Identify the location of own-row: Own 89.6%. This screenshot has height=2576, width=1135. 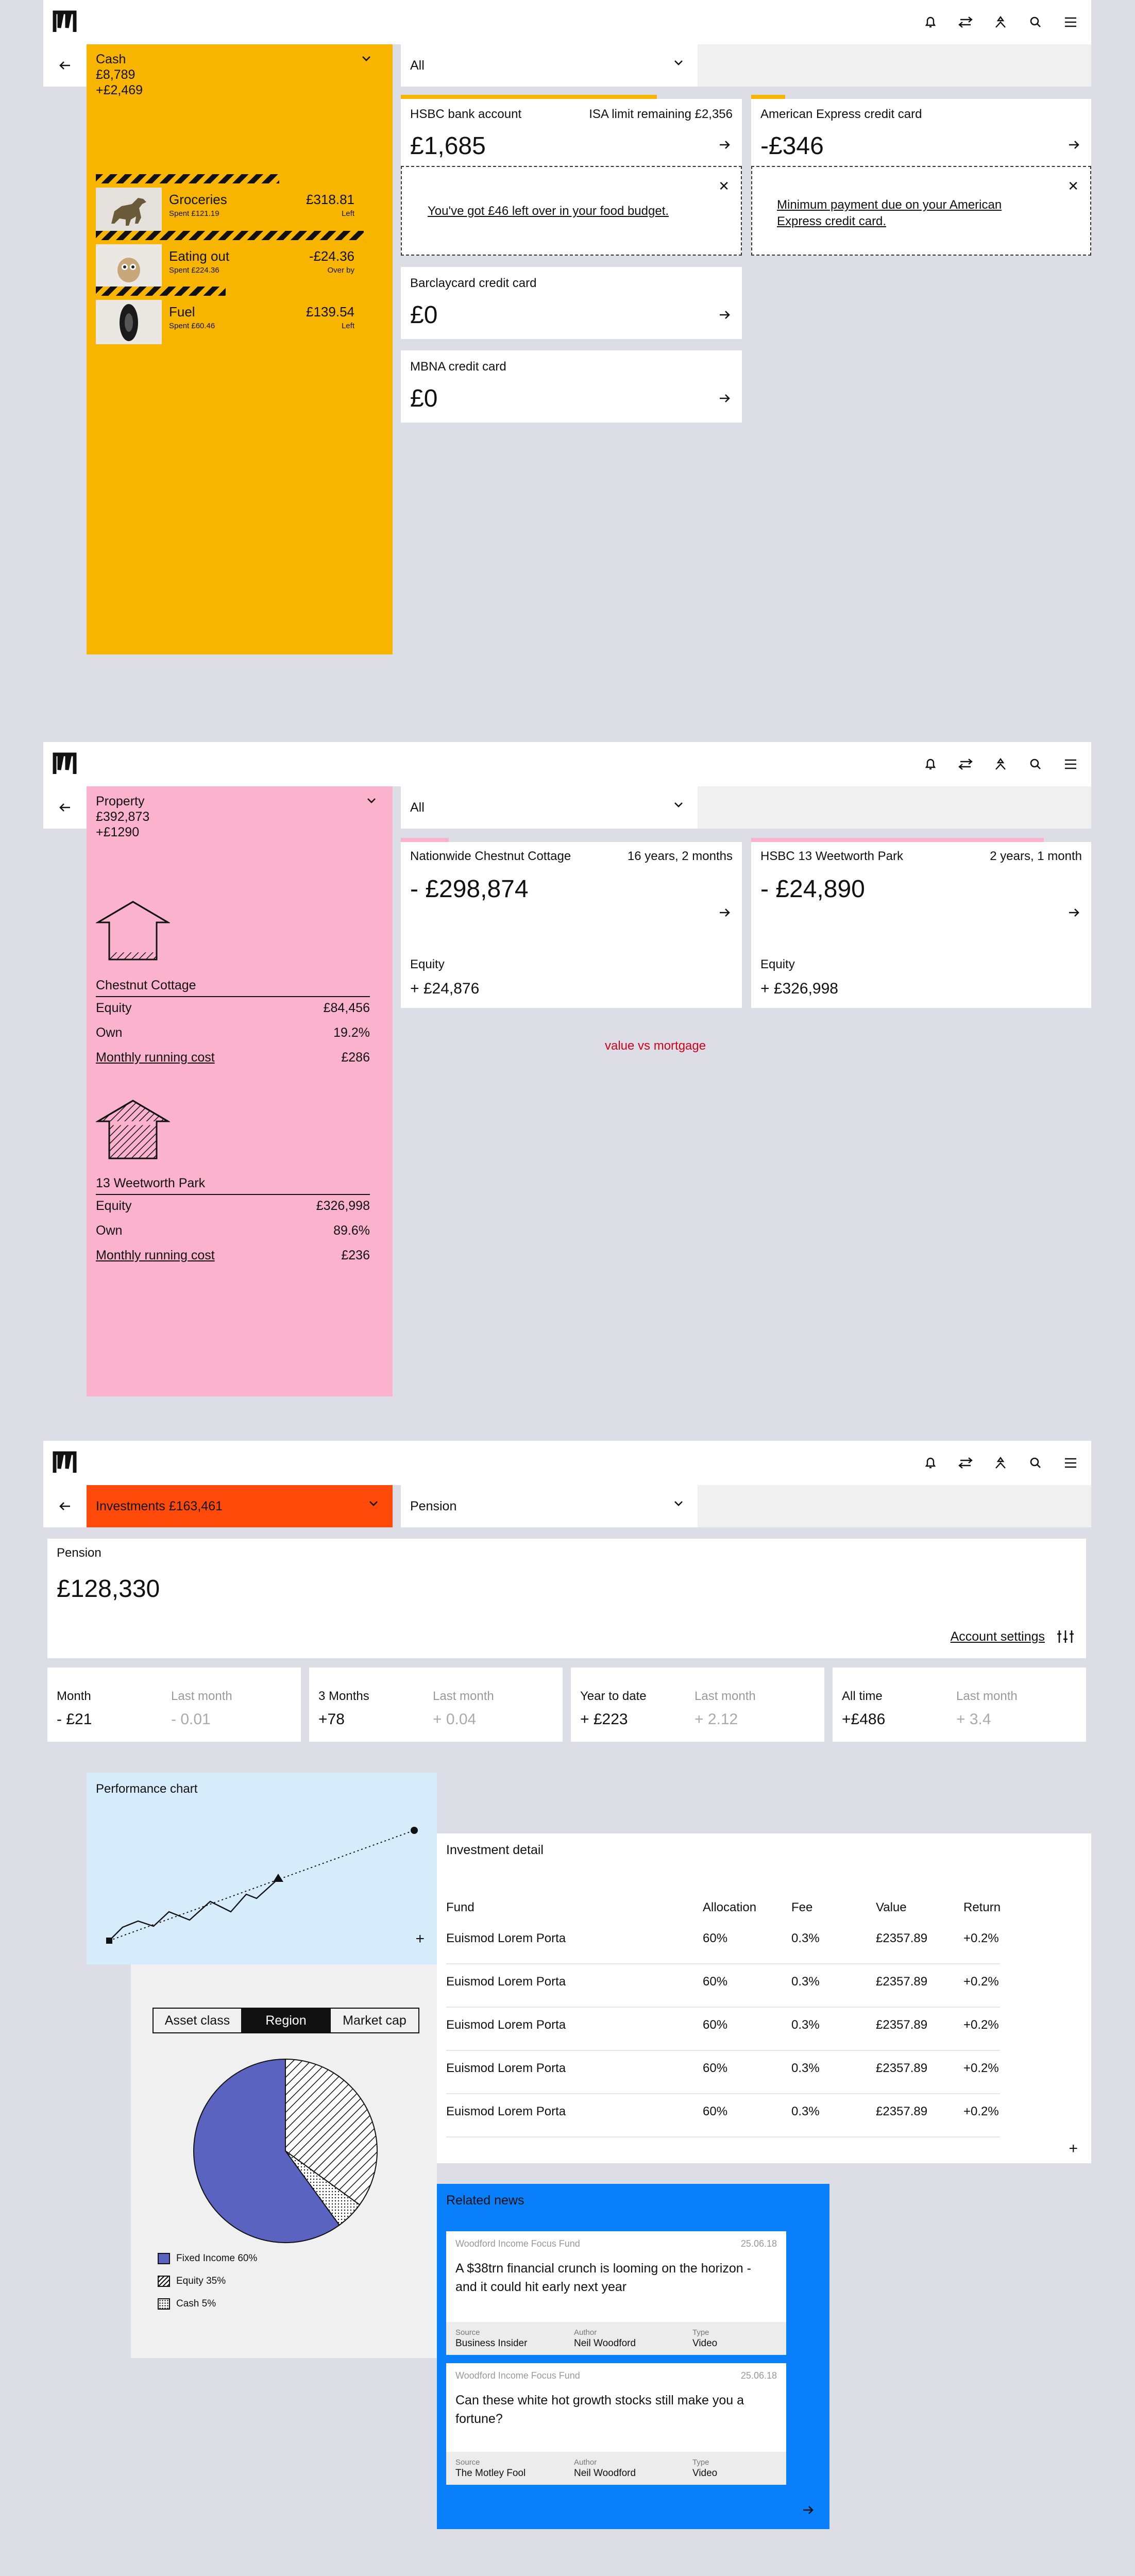
(233, 1230).